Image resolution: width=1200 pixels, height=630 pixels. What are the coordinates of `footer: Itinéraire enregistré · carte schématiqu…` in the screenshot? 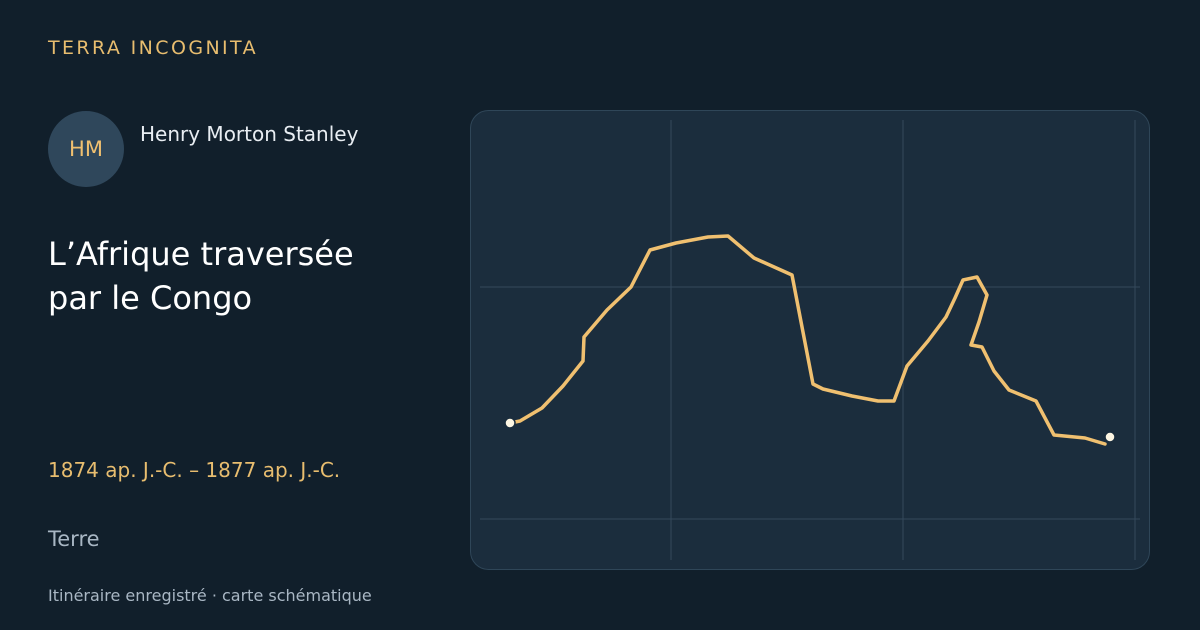 It's located at (210, 595).